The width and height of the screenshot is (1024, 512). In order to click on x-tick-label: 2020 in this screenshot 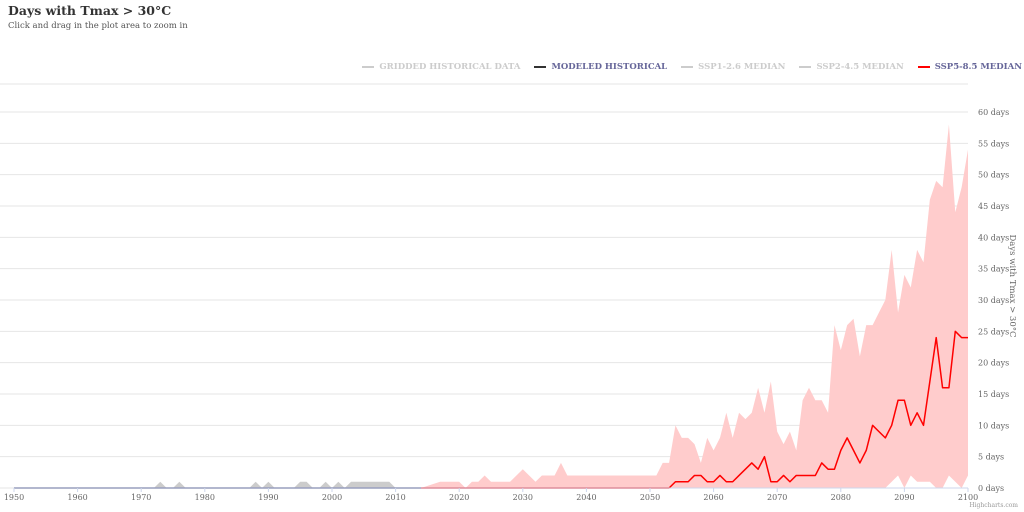, I will do `click(459, 497)`.